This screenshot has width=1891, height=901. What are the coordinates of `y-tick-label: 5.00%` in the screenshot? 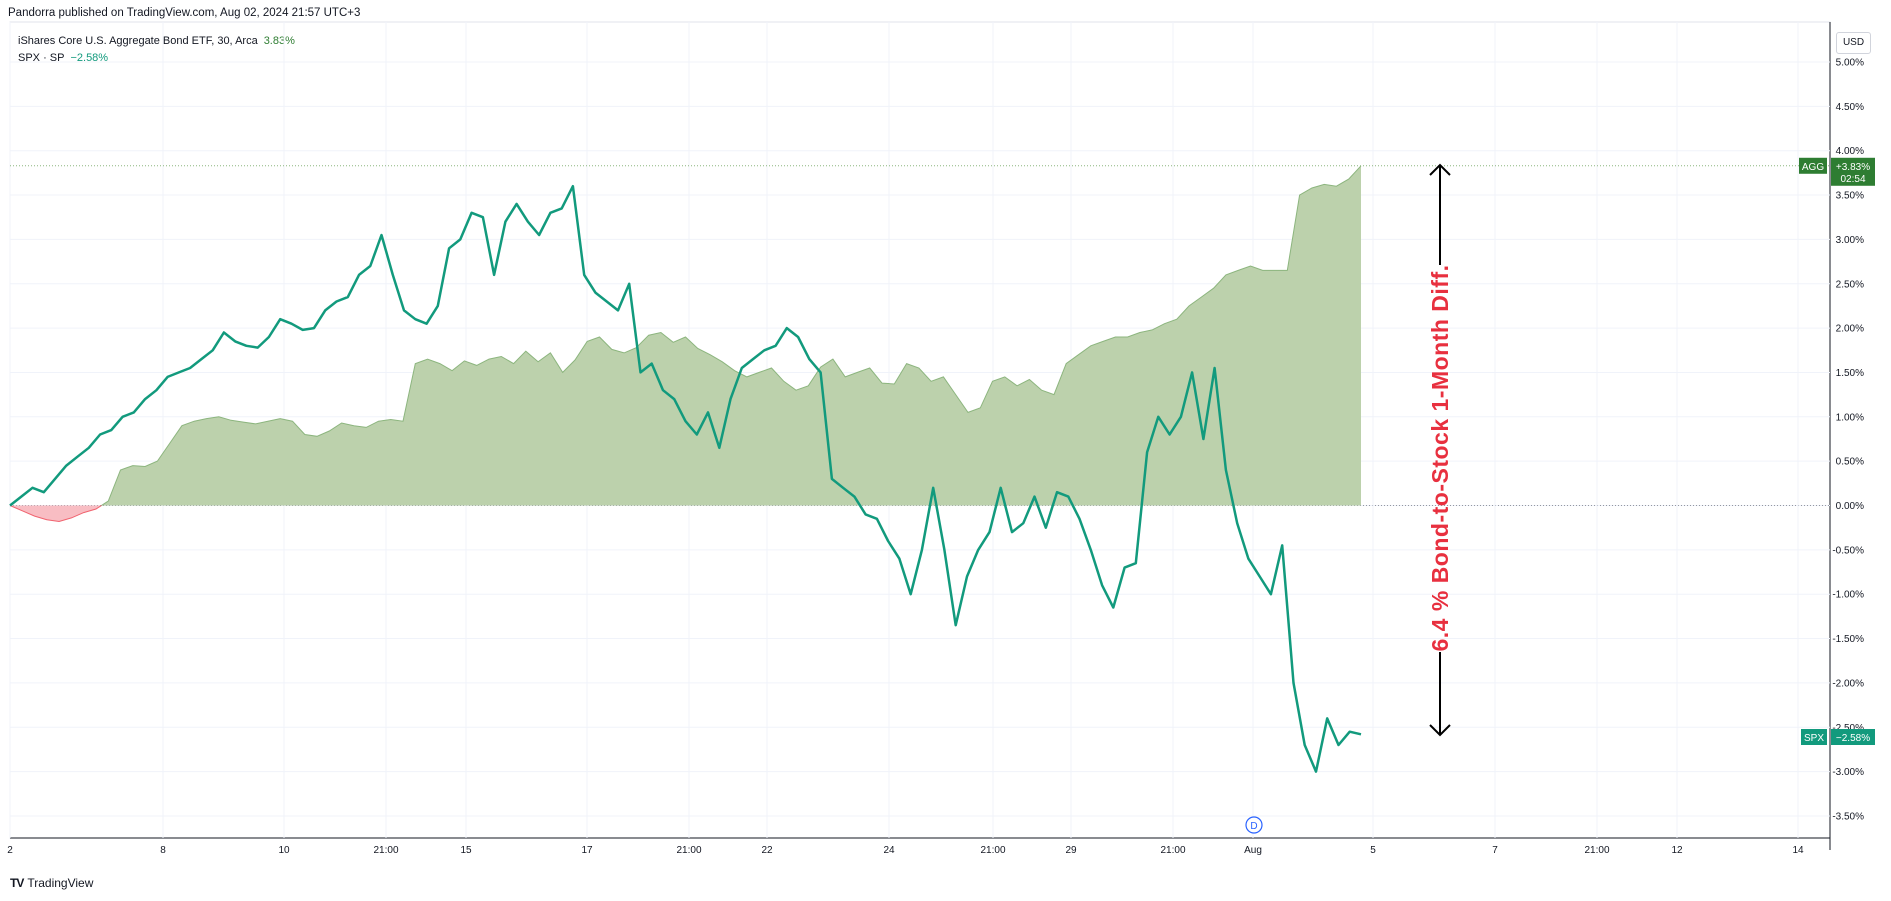 It's located at (1850, 63).